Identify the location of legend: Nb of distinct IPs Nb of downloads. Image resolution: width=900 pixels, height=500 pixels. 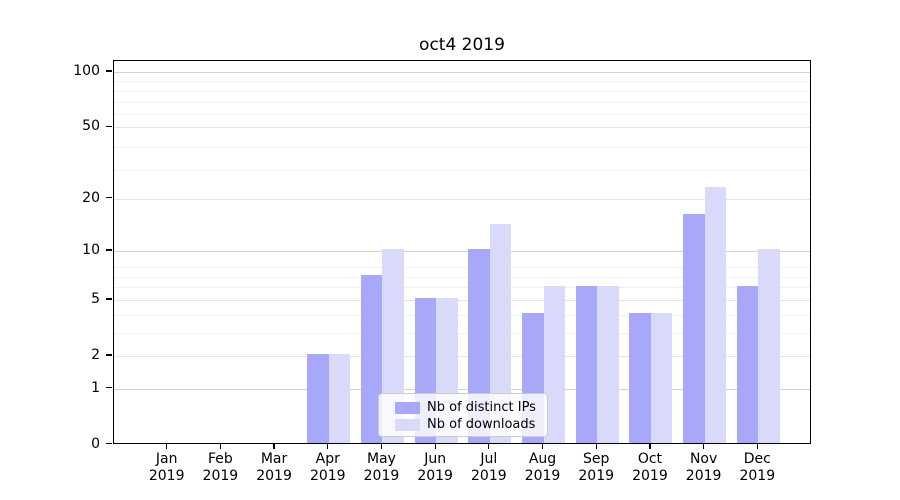
(463, 415).